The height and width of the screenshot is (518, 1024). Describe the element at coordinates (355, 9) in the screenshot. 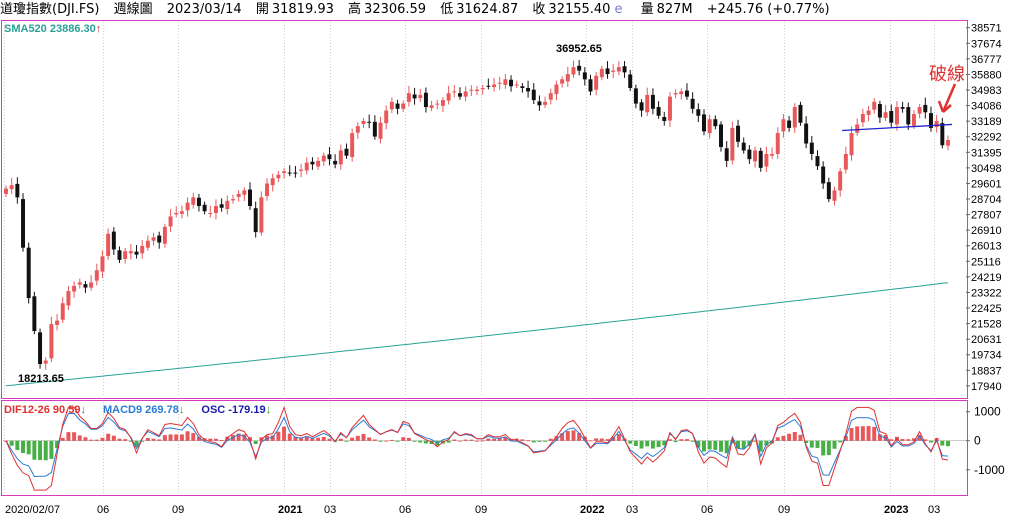

I see `high-label: 高` at that location.